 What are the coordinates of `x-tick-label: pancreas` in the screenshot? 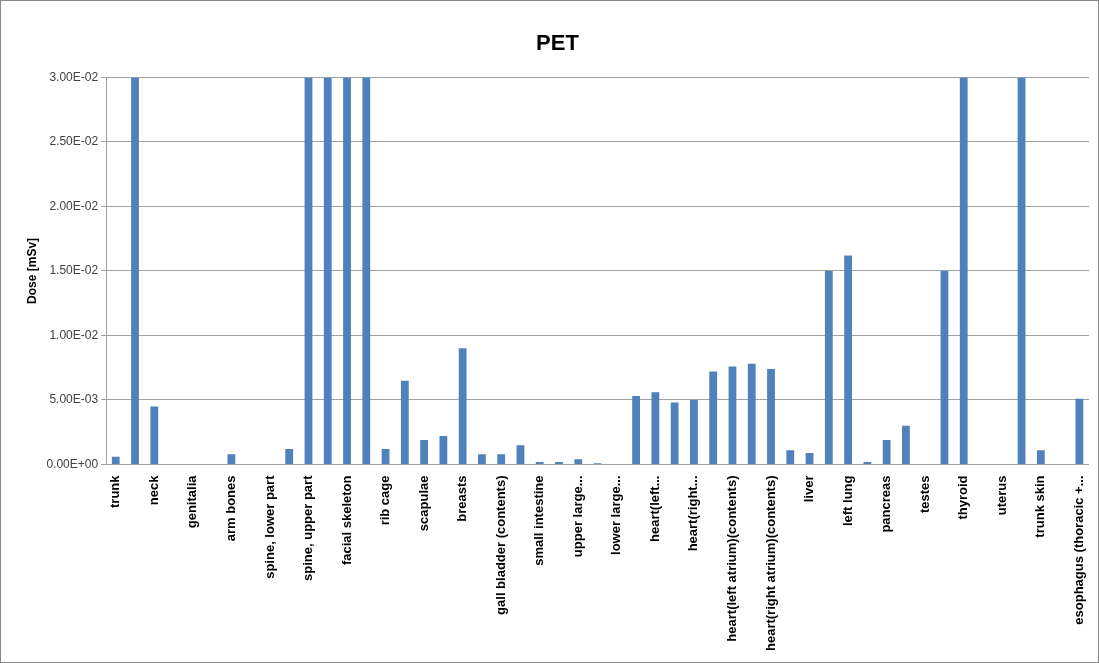 It's located at (886, 504).